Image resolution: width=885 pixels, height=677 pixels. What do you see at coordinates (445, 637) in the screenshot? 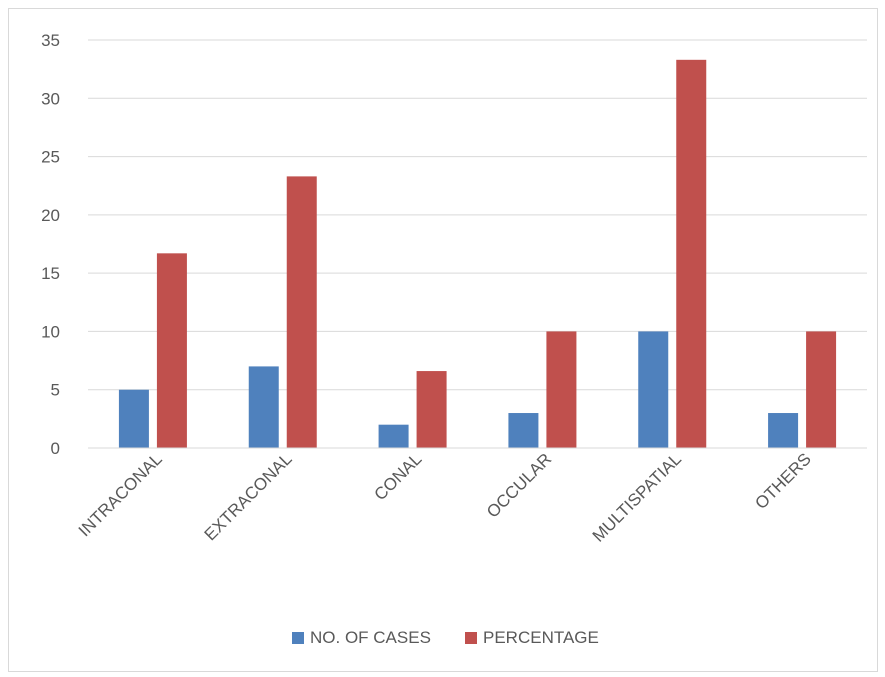
I see `legend: NO. OF CASES PERCENTAGE` at bounding box center [445, 637].